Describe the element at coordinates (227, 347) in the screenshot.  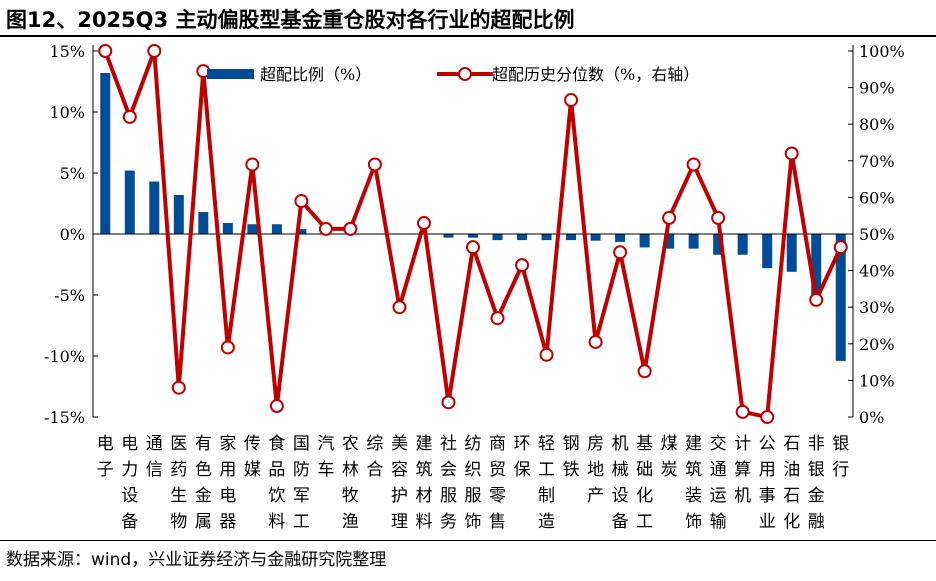
I see `percentile-point-家用电器` at that location.